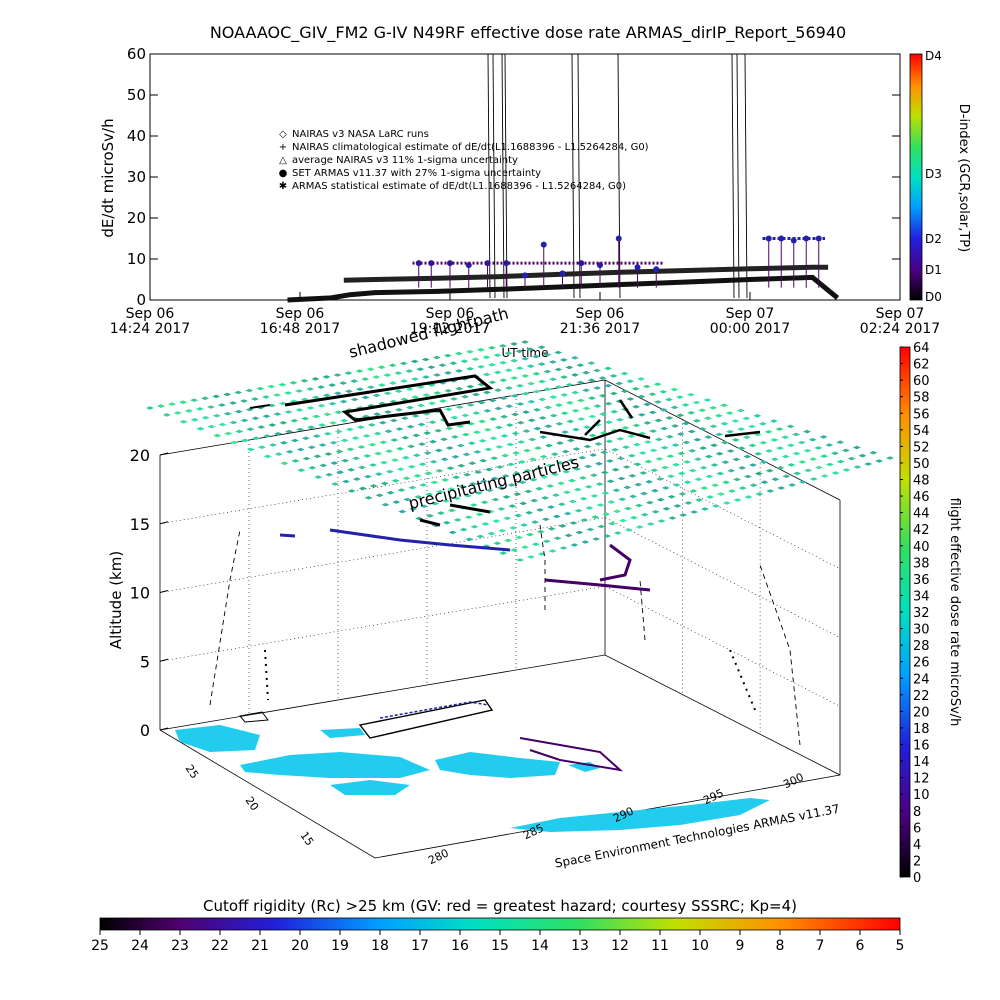 The width and height of the screenshot is (1000, 1000). Describe the element at coordinates (917, 845) in the screenshot. I see `dose-rate-tick-label: 4` at that location.